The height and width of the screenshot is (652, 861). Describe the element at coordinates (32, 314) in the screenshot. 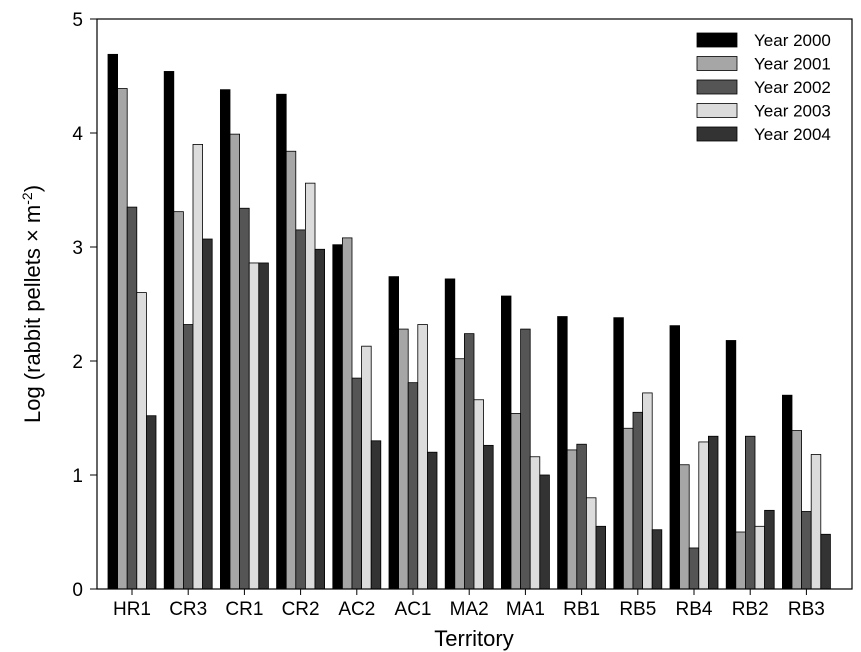

I see `y-axis-title-main: Log (rabbit pellets × m` at that location.